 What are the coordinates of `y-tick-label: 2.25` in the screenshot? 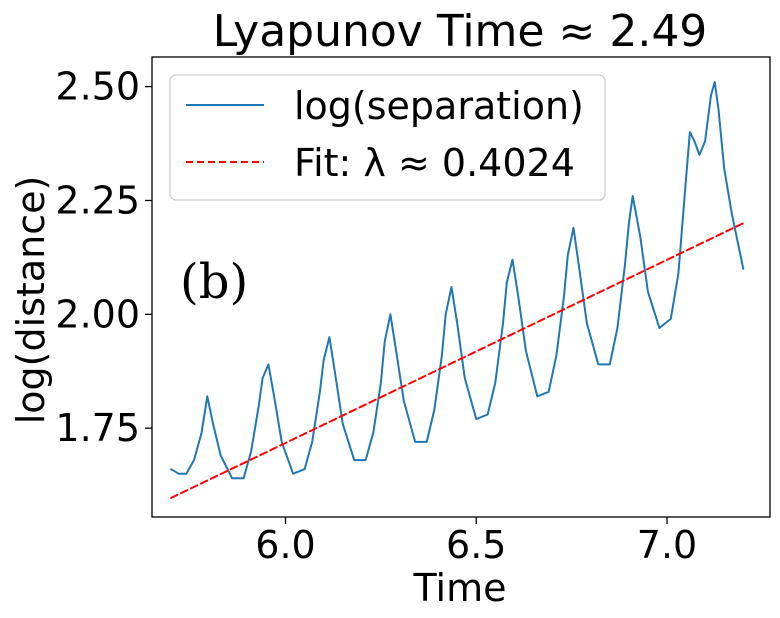 It's located at (97, 200).